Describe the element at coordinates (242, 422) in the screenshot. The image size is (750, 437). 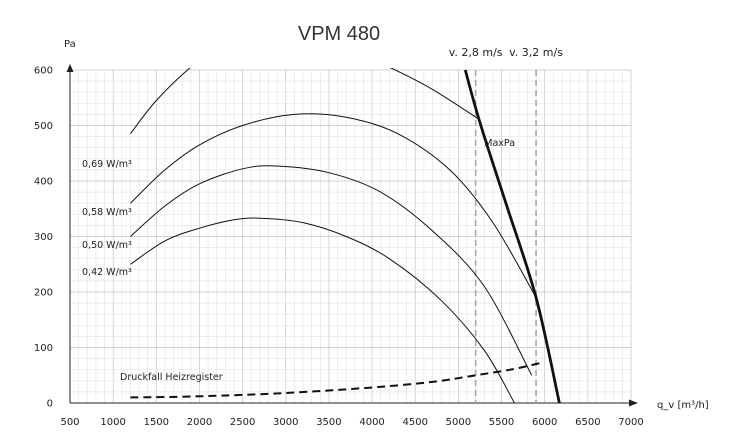
I see `x-tick-label: 2500` at that location.